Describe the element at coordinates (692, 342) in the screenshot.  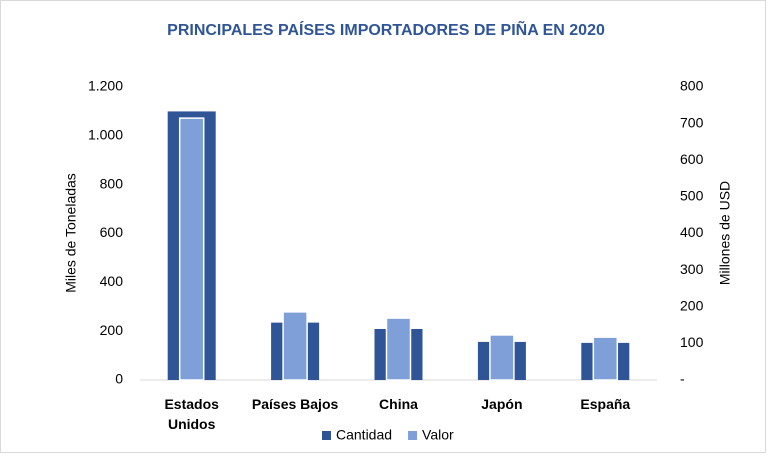
I see `y2-tick-label: 100` at that location.